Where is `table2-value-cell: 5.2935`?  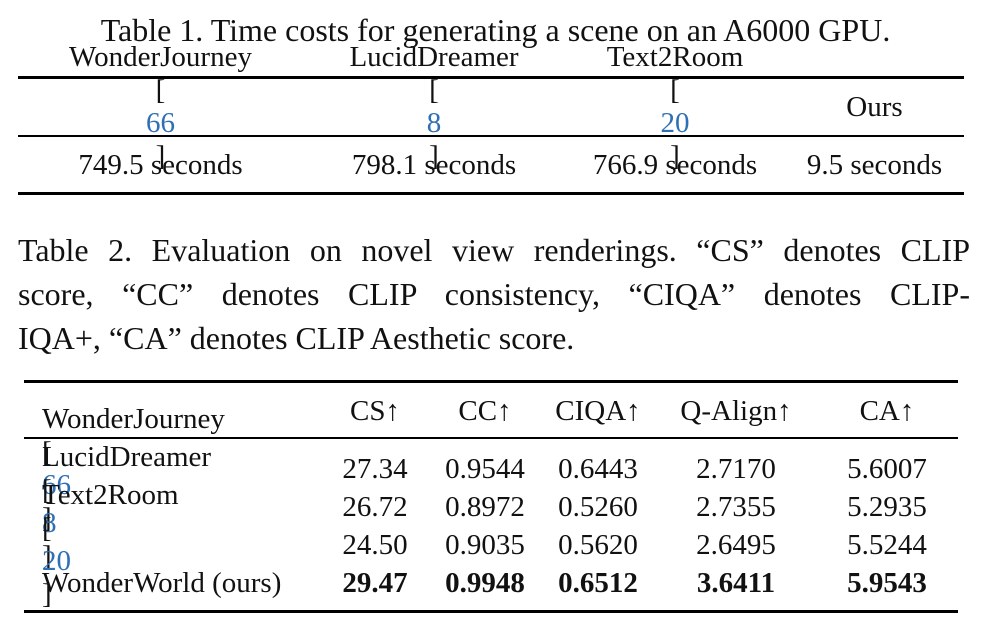 table2-value-cell: 5.2935 is located at coordinates (887, 506).